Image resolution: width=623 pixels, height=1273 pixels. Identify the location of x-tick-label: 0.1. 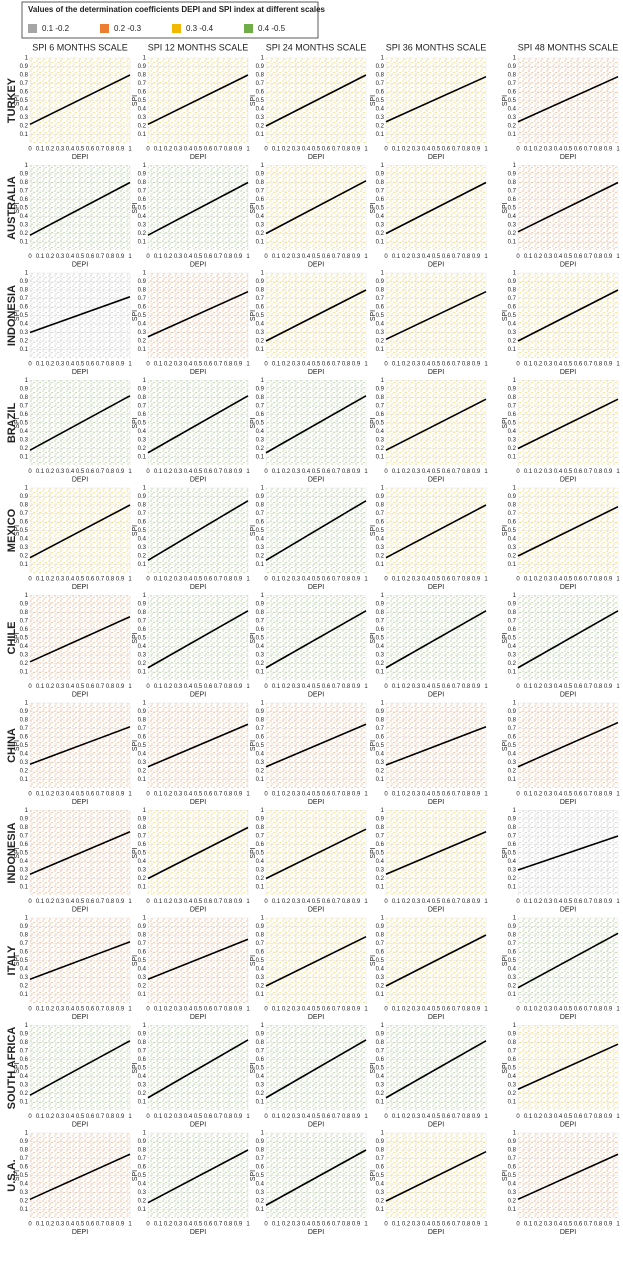
(528, 1010).